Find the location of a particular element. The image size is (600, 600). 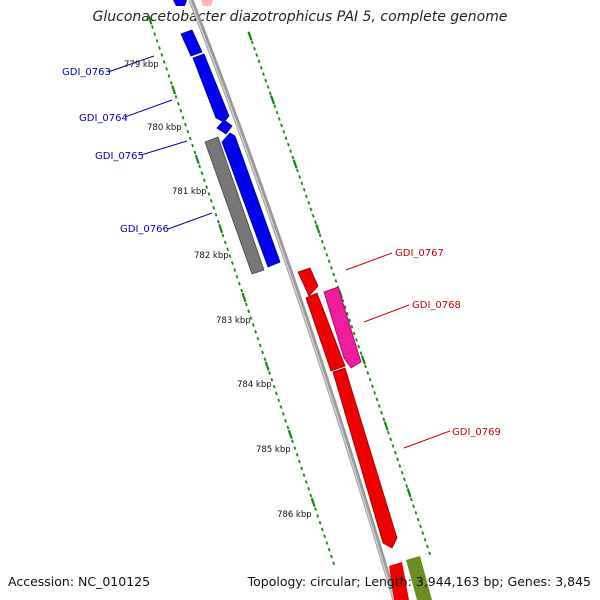

tick-label-782: 782 kbp is located at coordinates (211, 256).